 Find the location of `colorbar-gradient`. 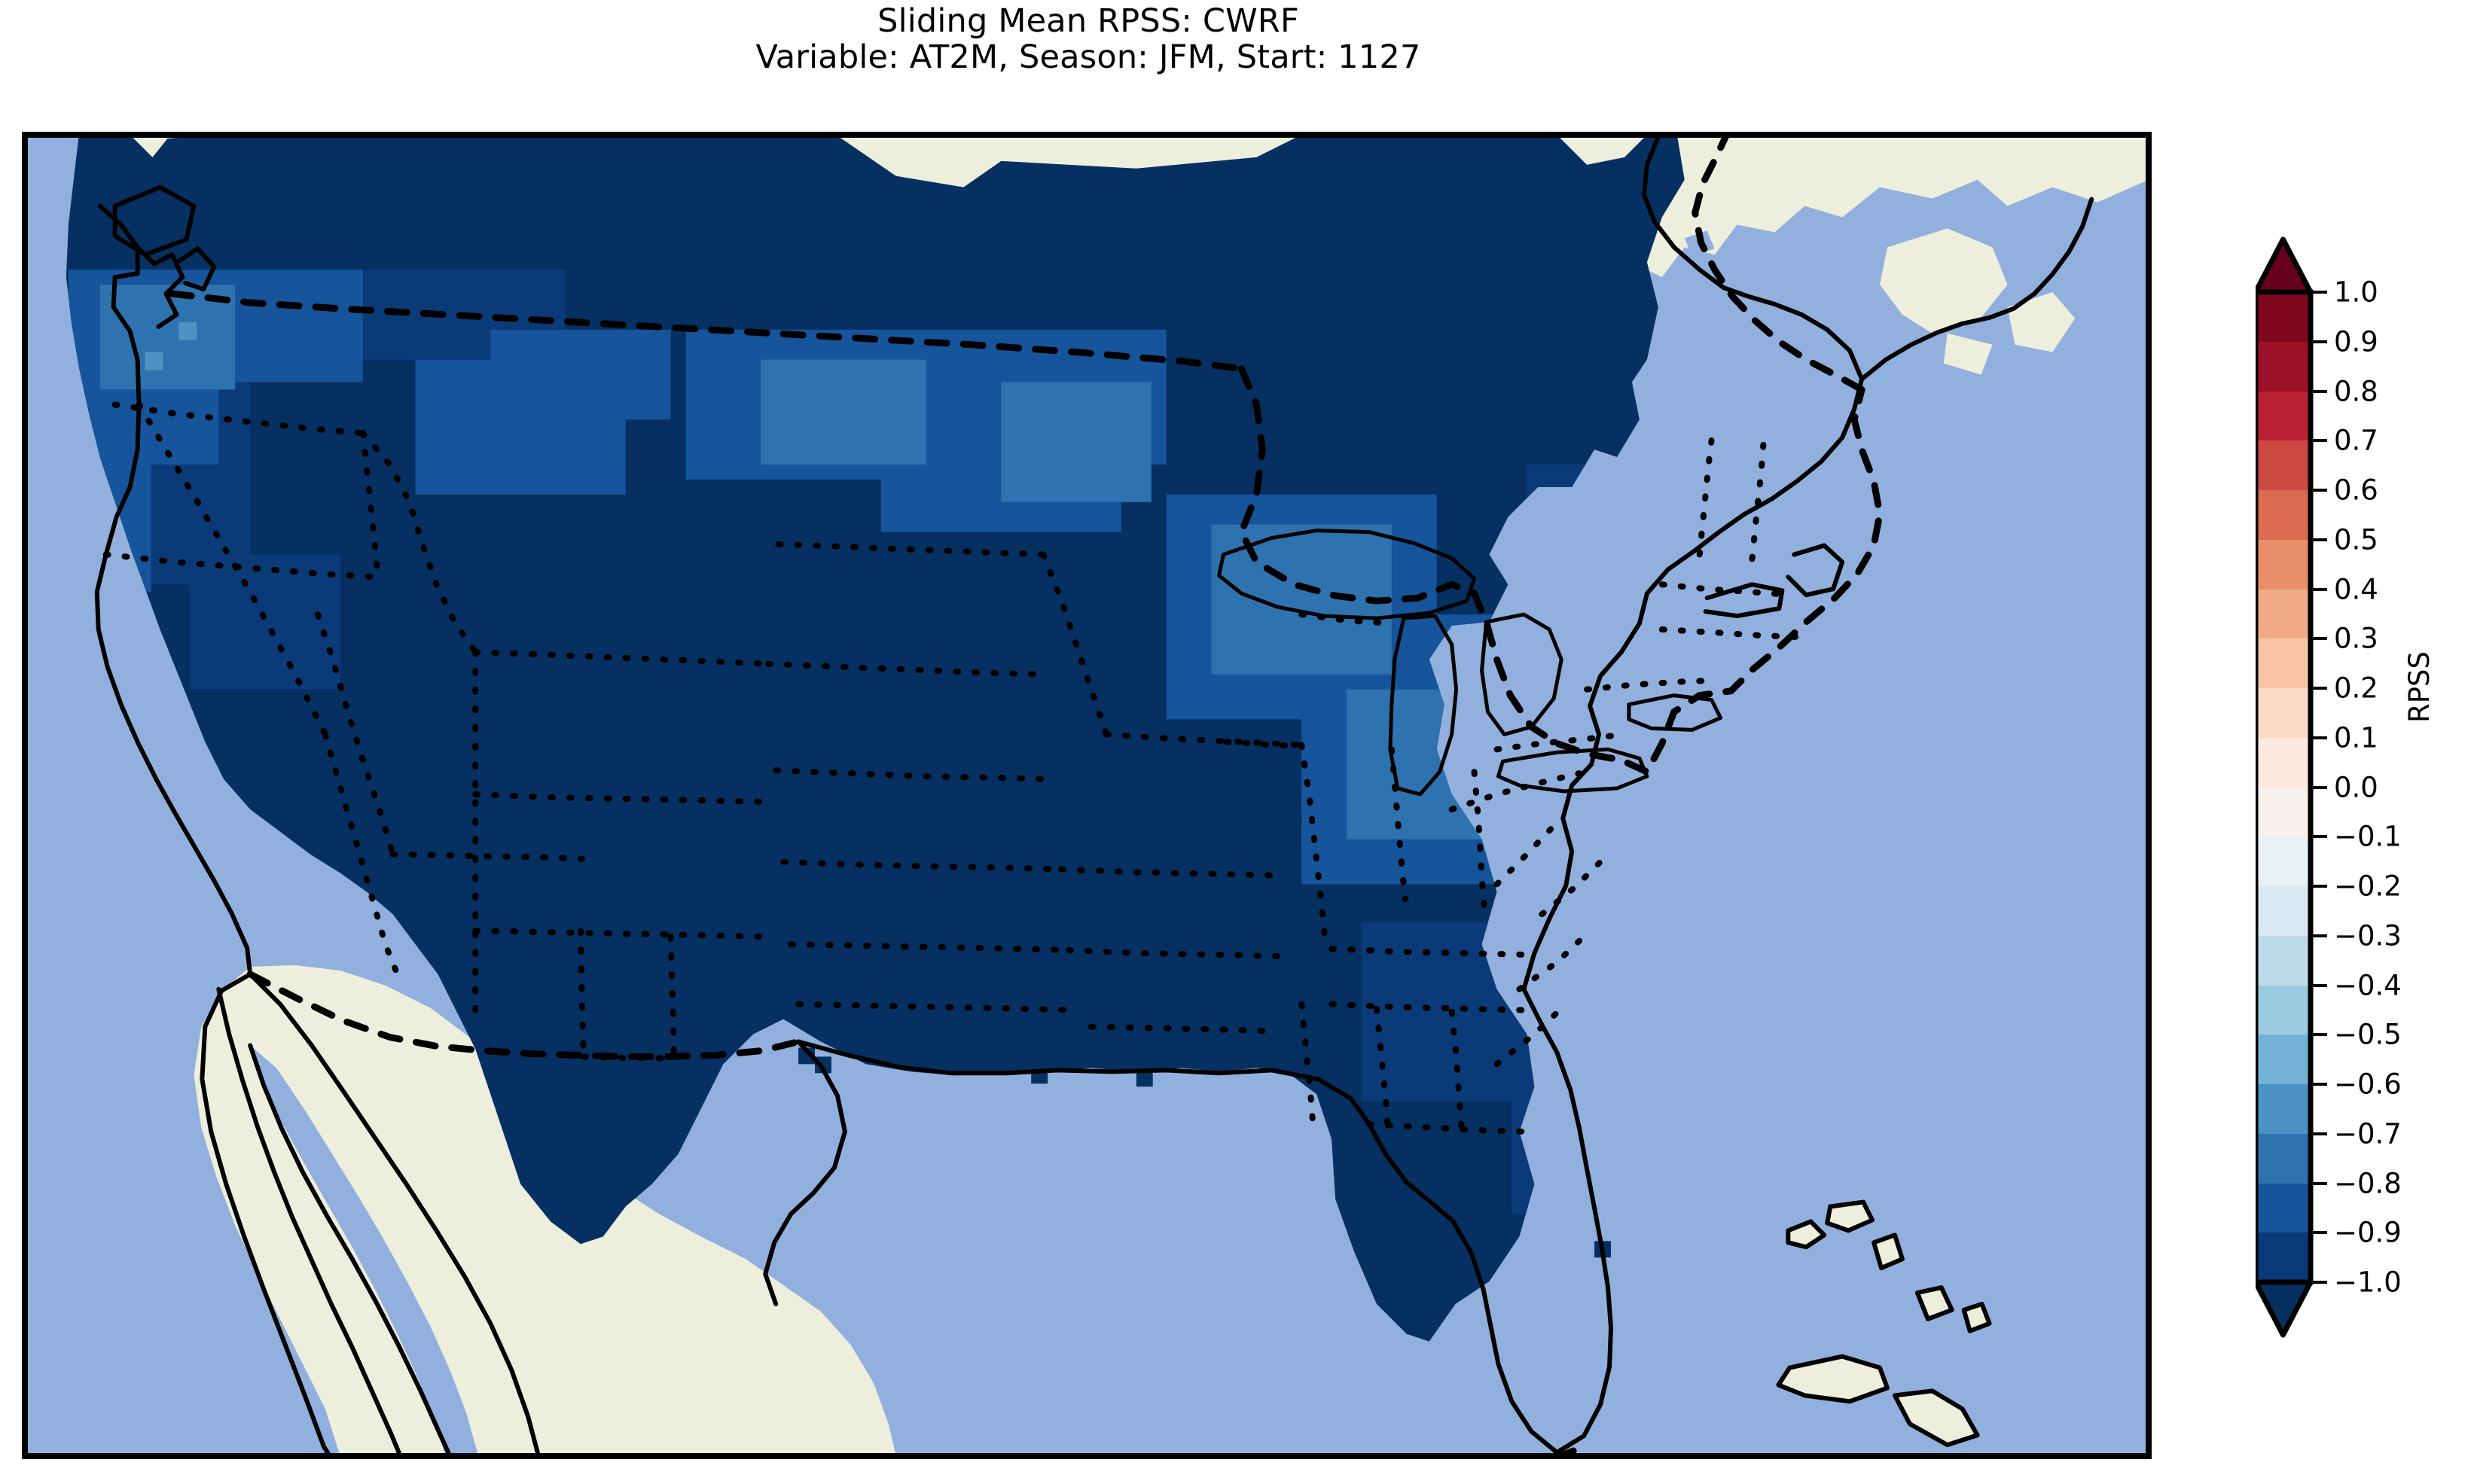

colorbar-gradient is located at coordinates (2284, 787).